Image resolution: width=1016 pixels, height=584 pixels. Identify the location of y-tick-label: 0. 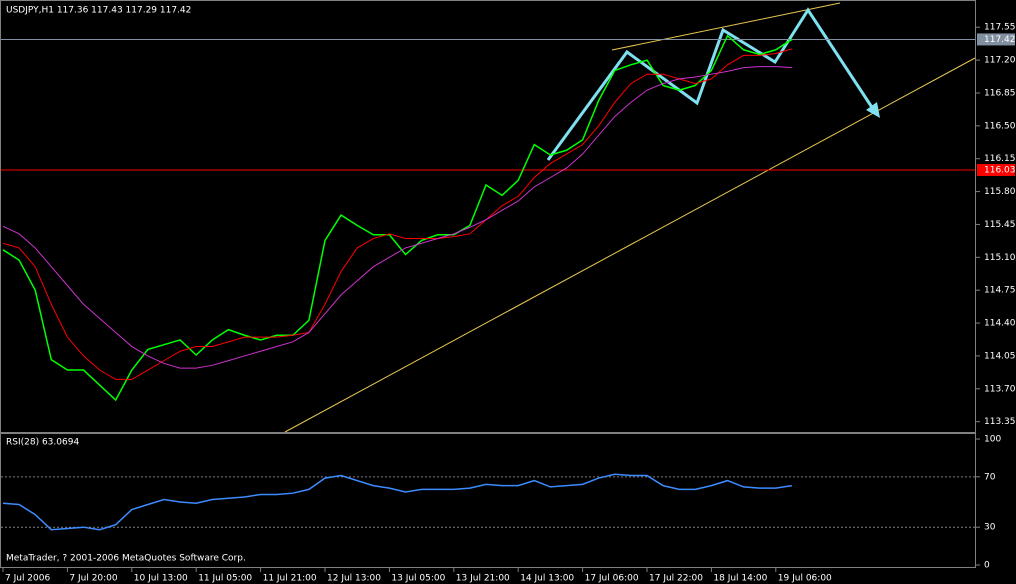
(987, 565).